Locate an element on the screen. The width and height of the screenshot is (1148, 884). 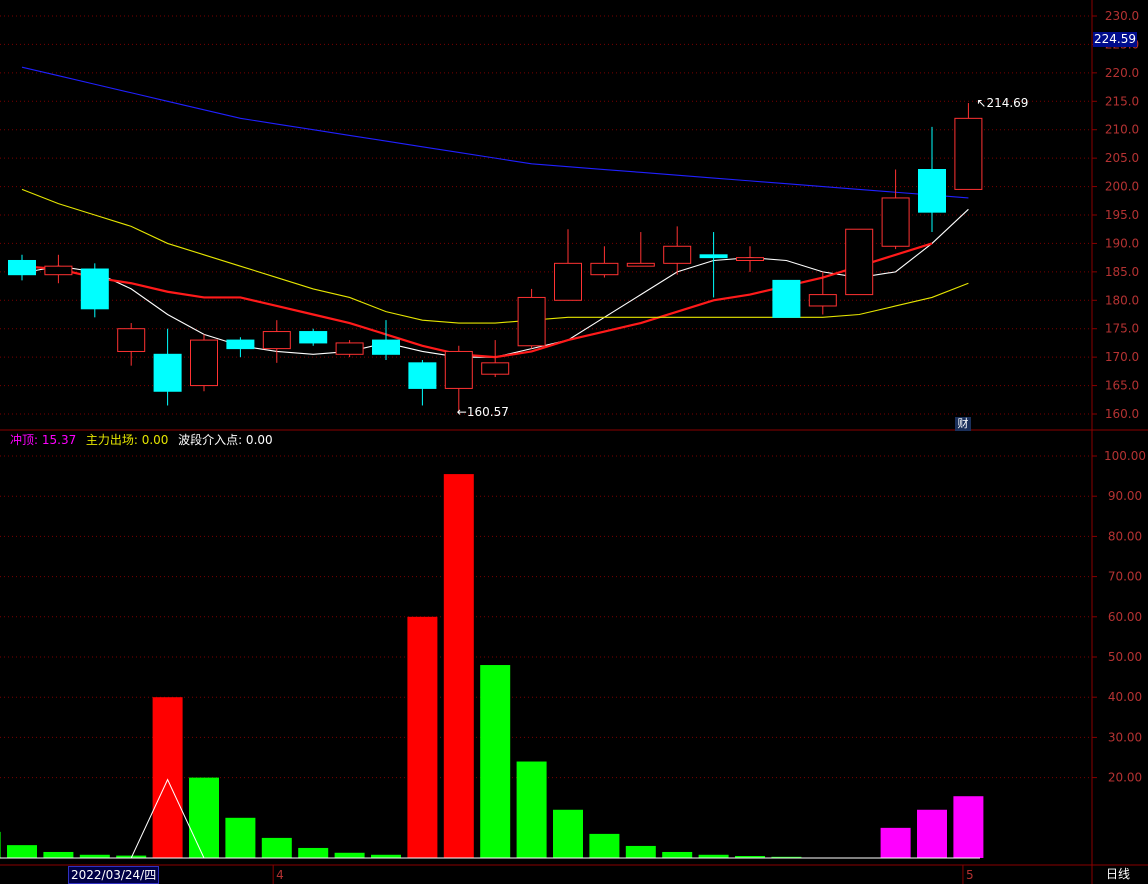
price-tick-label: 215.0 is located at coordinates (1122, 101).